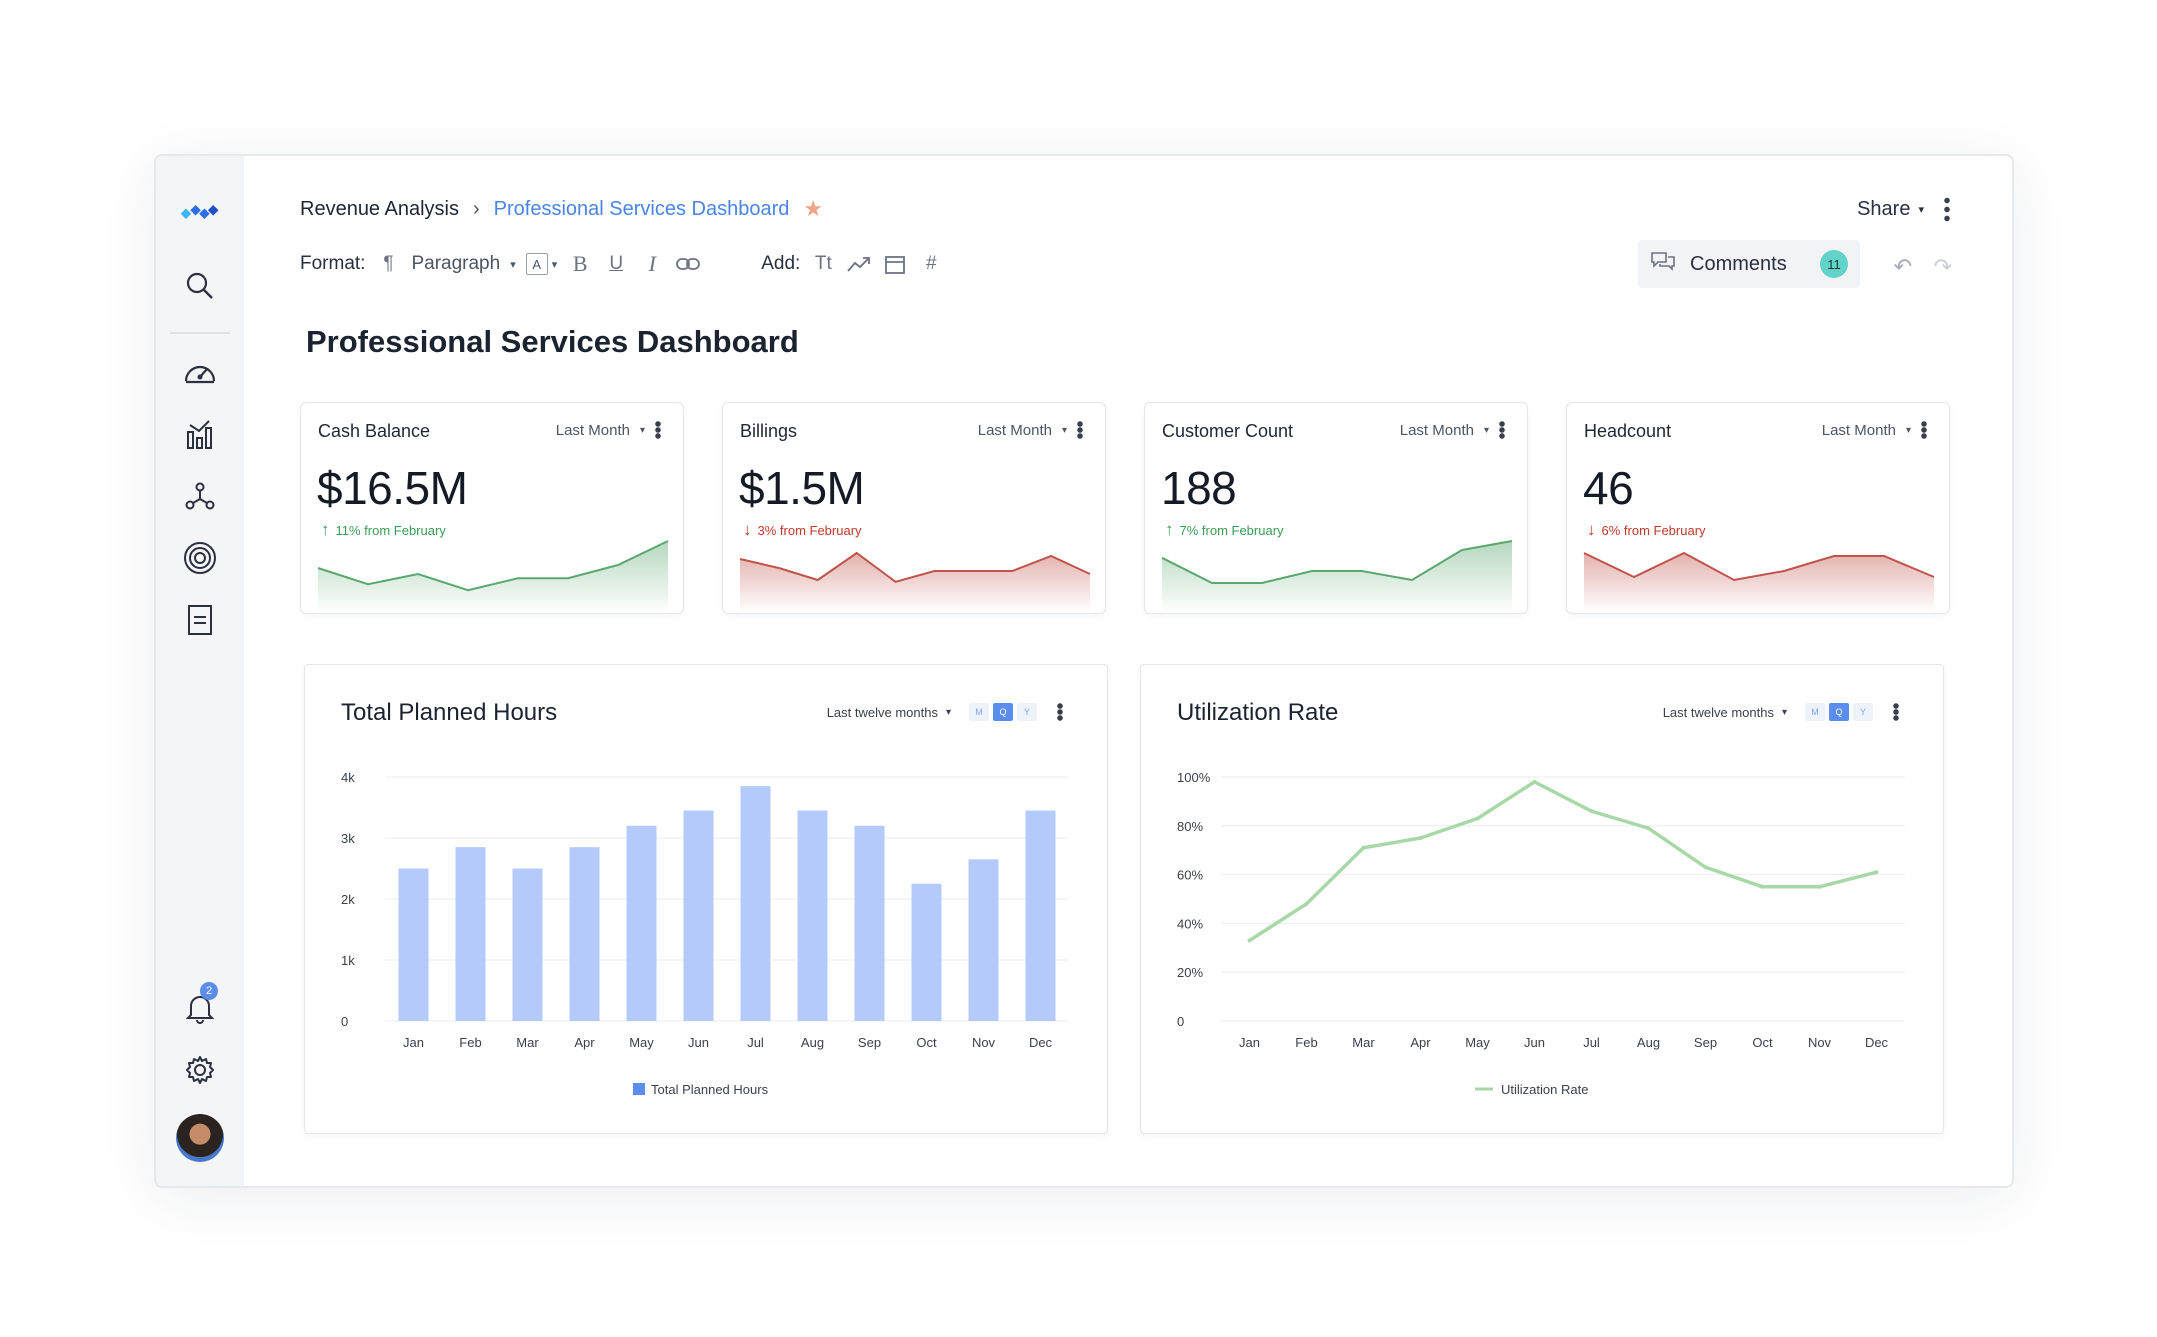 This screenshot has height=1337, width=2157. Describe the element at coordinates (1762, 1042) in the screenshot. I see `x-tick-label: Oct` at that location.